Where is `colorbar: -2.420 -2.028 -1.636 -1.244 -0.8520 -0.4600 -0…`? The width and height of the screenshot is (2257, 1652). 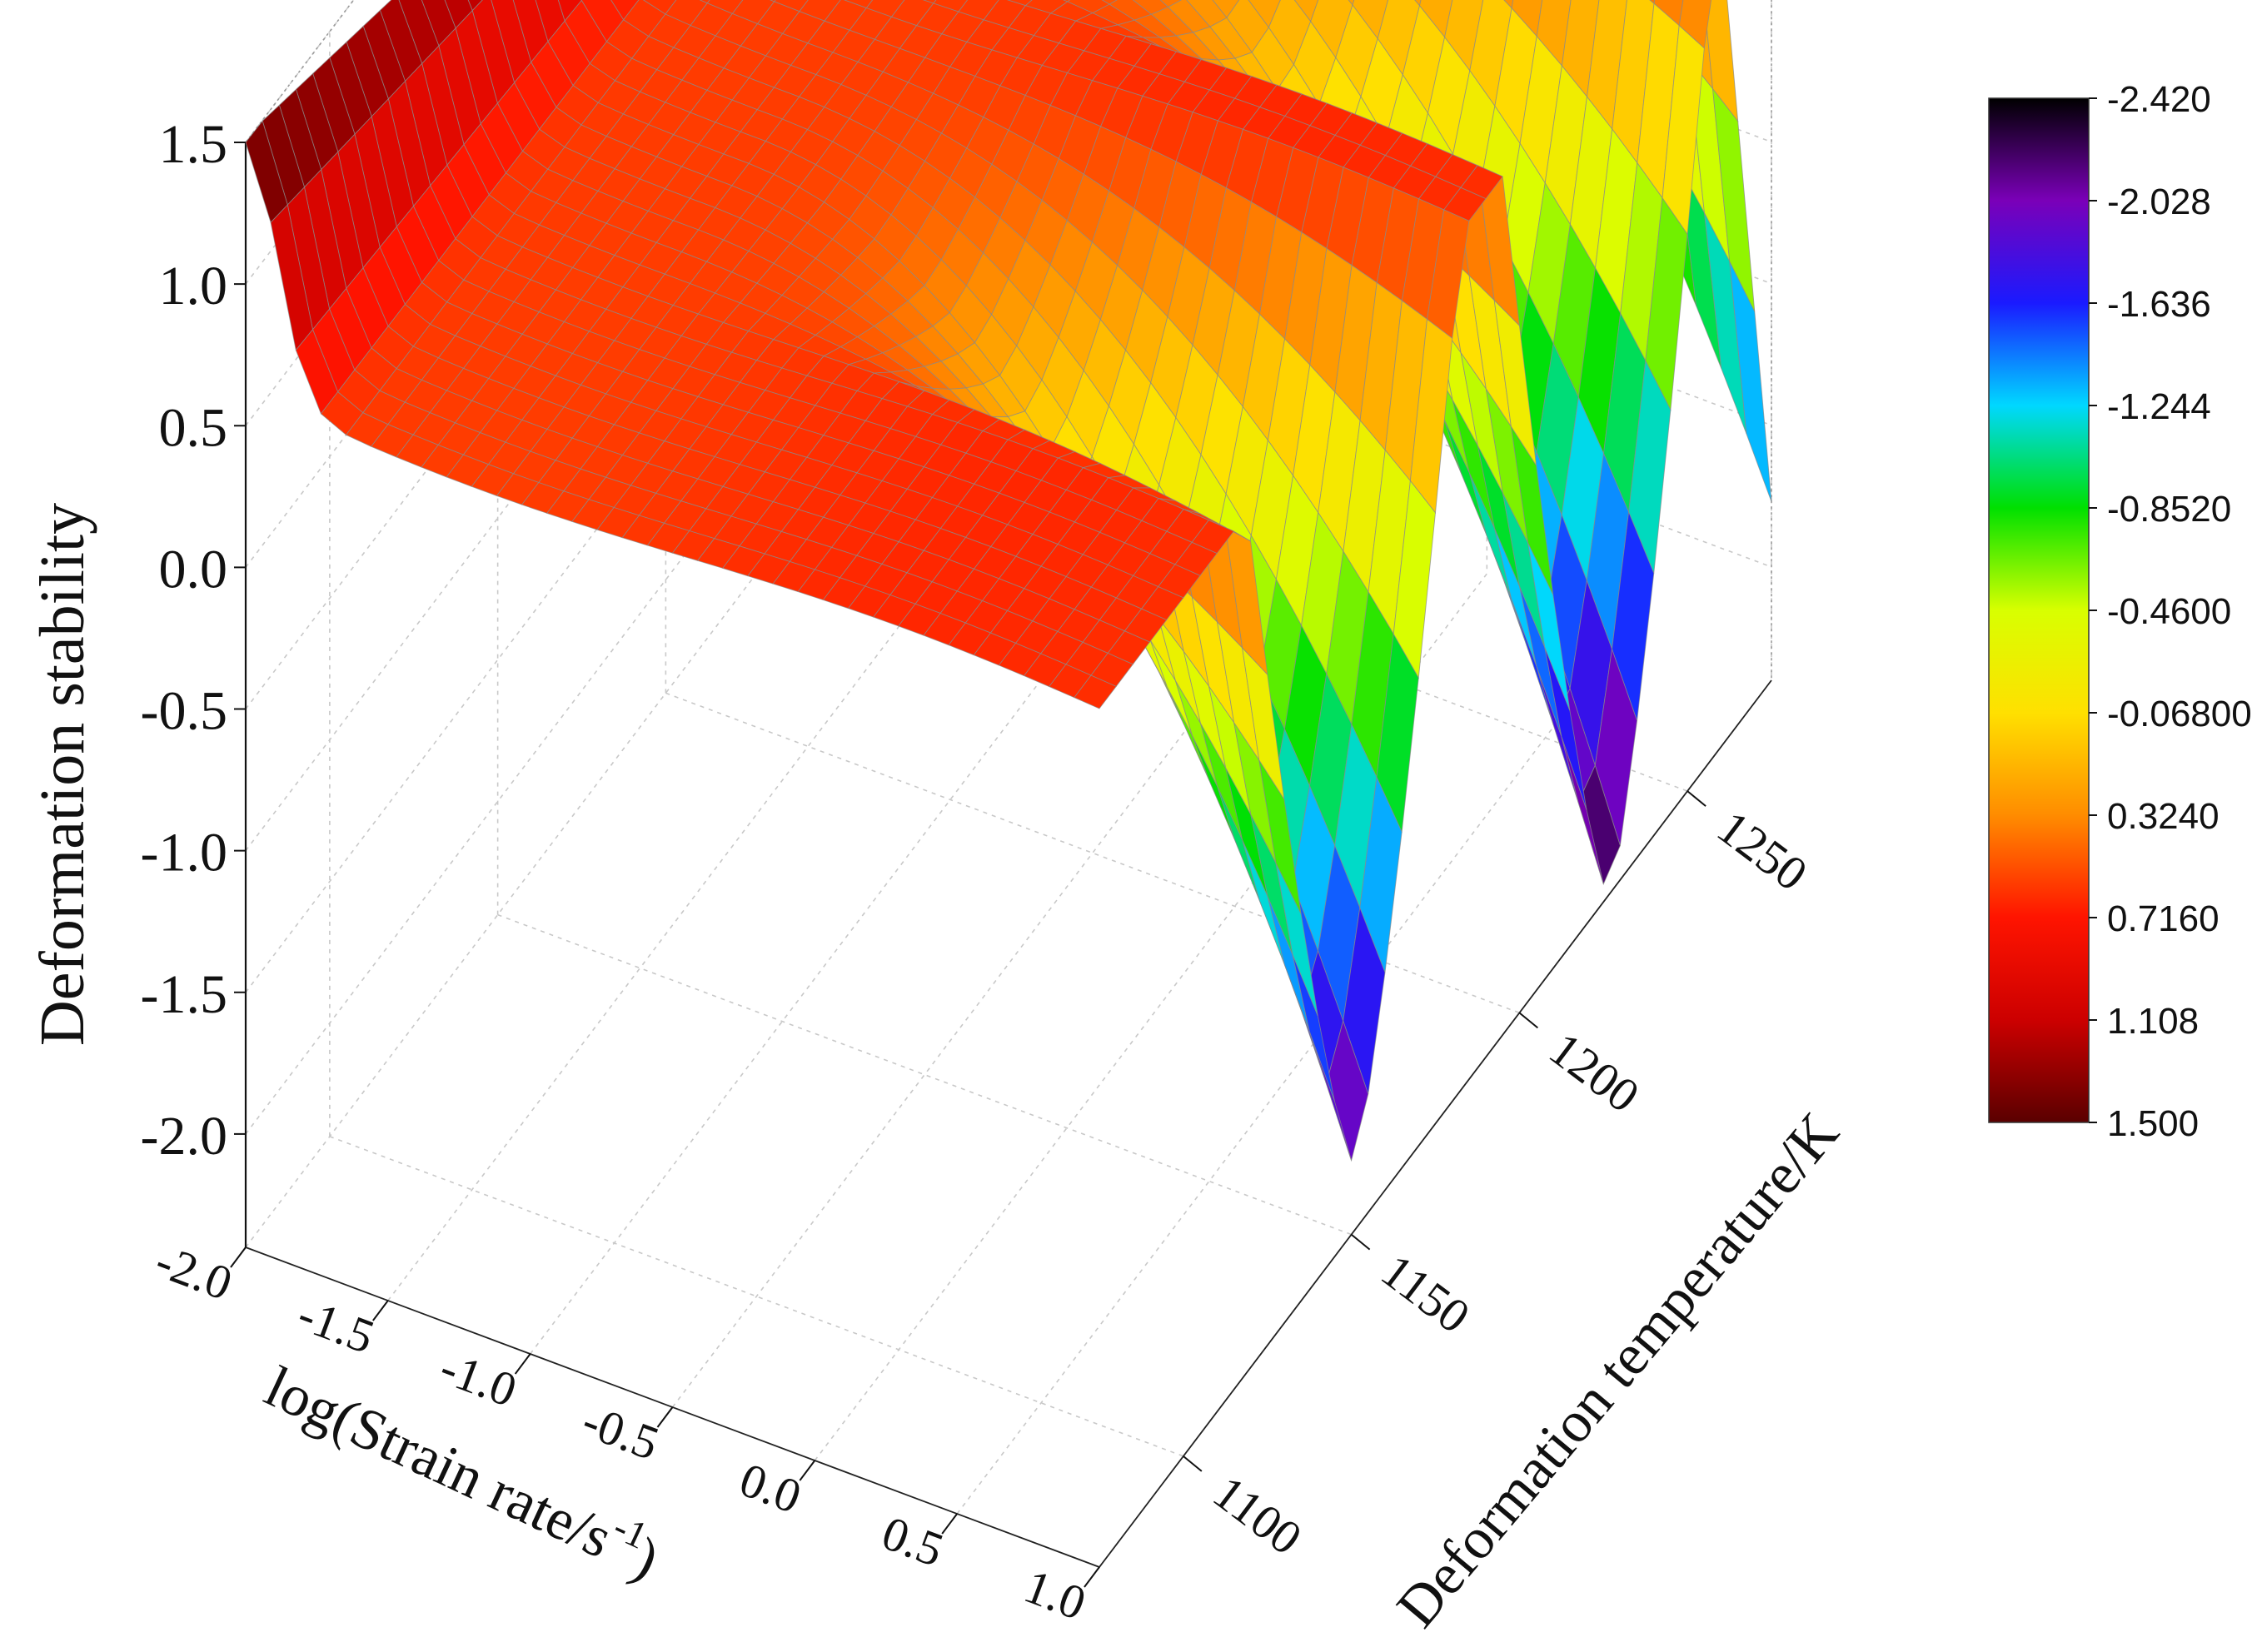
colorbar: -2.420 -2.028 -1.636 -1.244 -0.8520 -0.4600 -0… is located at coordinates (2120, 611).